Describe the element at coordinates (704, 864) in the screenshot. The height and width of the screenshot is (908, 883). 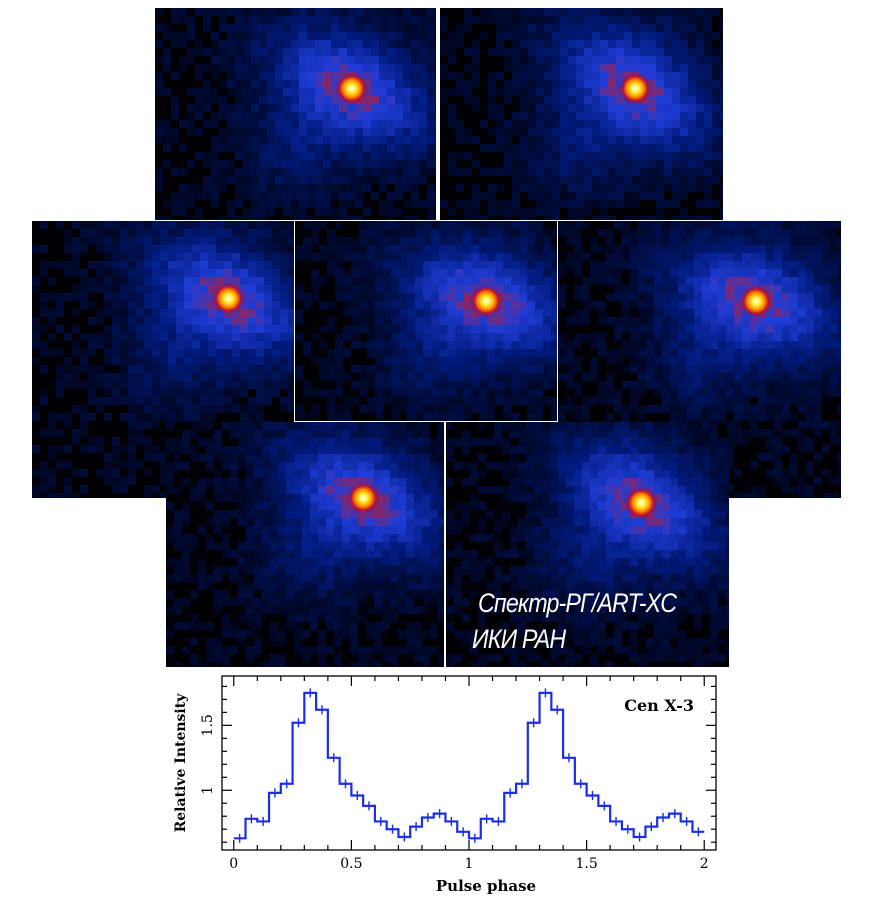
I see `x-tick-label: 2` at that location.